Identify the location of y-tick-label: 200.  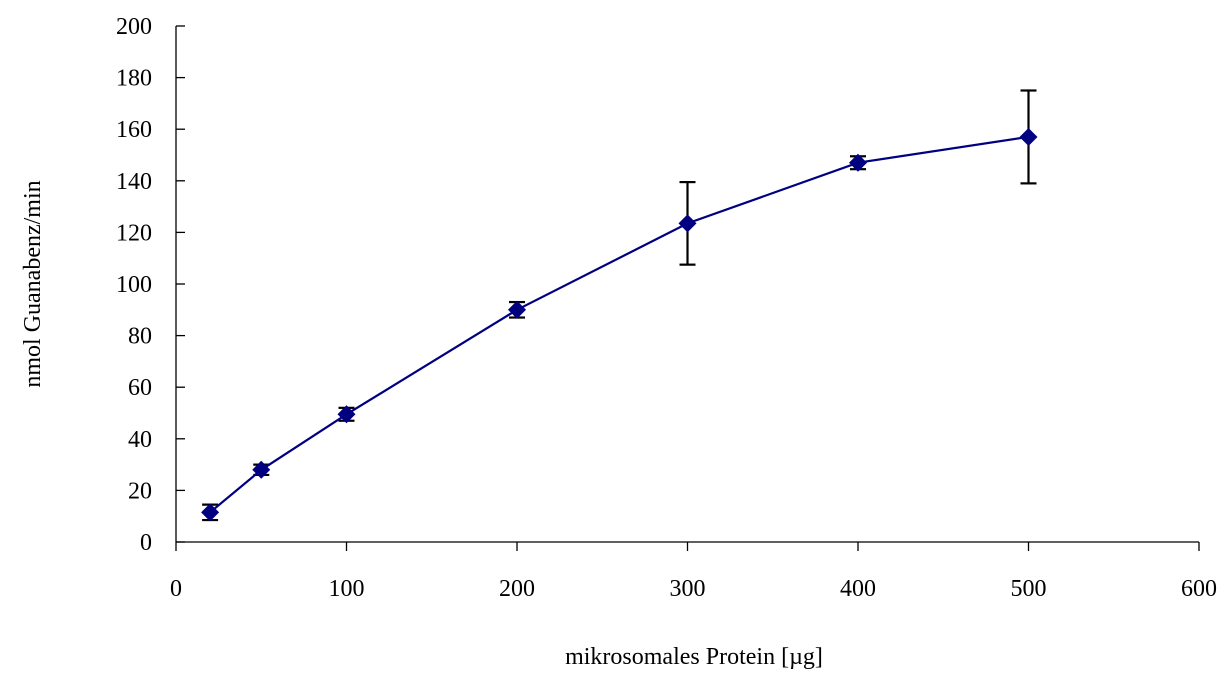
(134, 27).